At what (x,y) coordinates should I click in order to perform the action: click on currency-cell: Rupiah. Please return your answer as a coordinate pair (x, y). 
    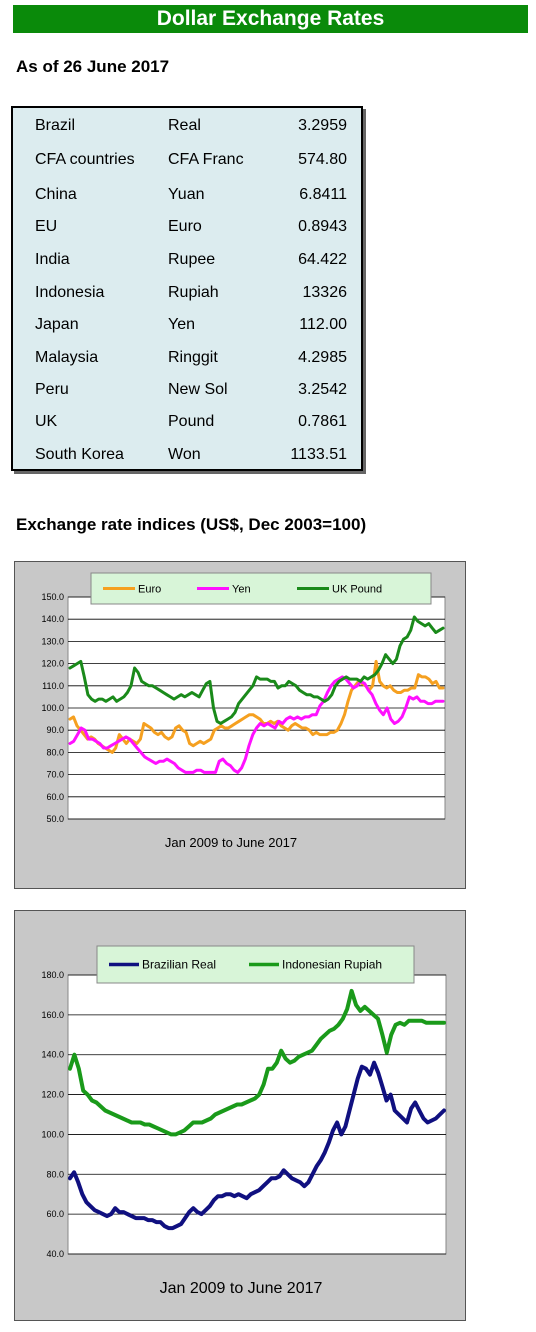
    Looking at the image, I should click on (193, 292).